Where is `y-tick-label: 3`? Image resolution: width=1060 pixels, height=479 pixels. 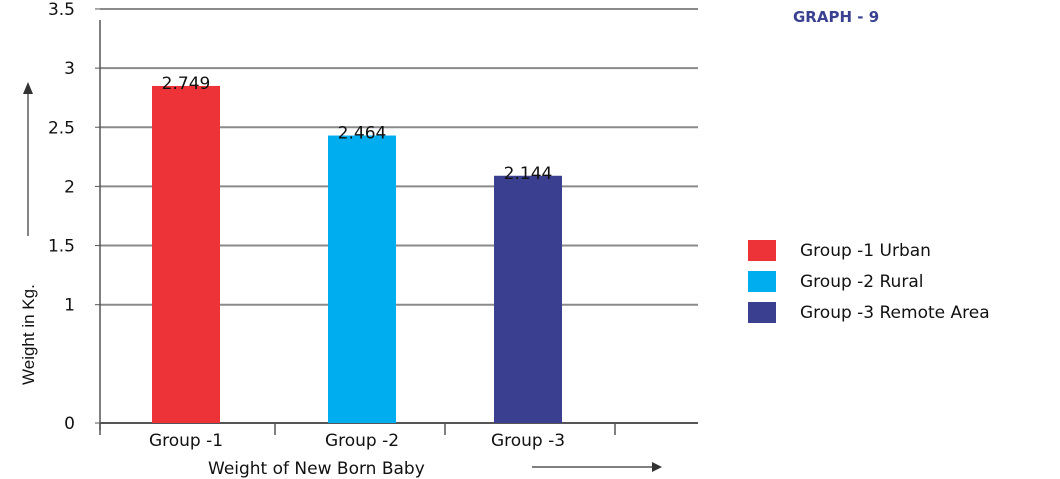
y-tick-label: 3 is located at coordinates (69, 69).